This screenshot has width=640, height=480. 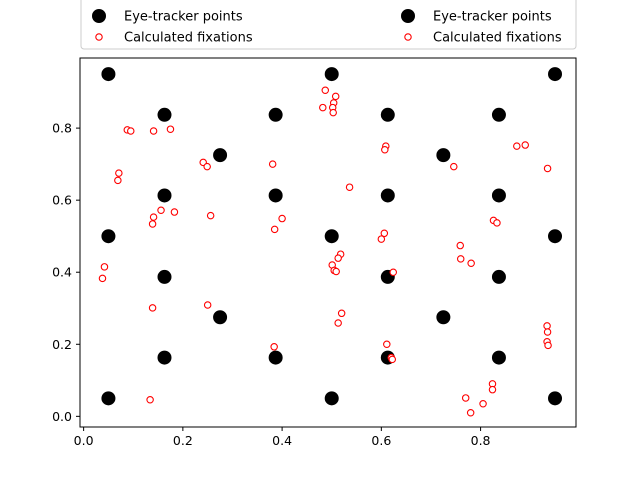 What do you see at coordinates (62, 200) in the screenshot?
I see `y-tick-label: 0.6` at bounding box center [62, 200].